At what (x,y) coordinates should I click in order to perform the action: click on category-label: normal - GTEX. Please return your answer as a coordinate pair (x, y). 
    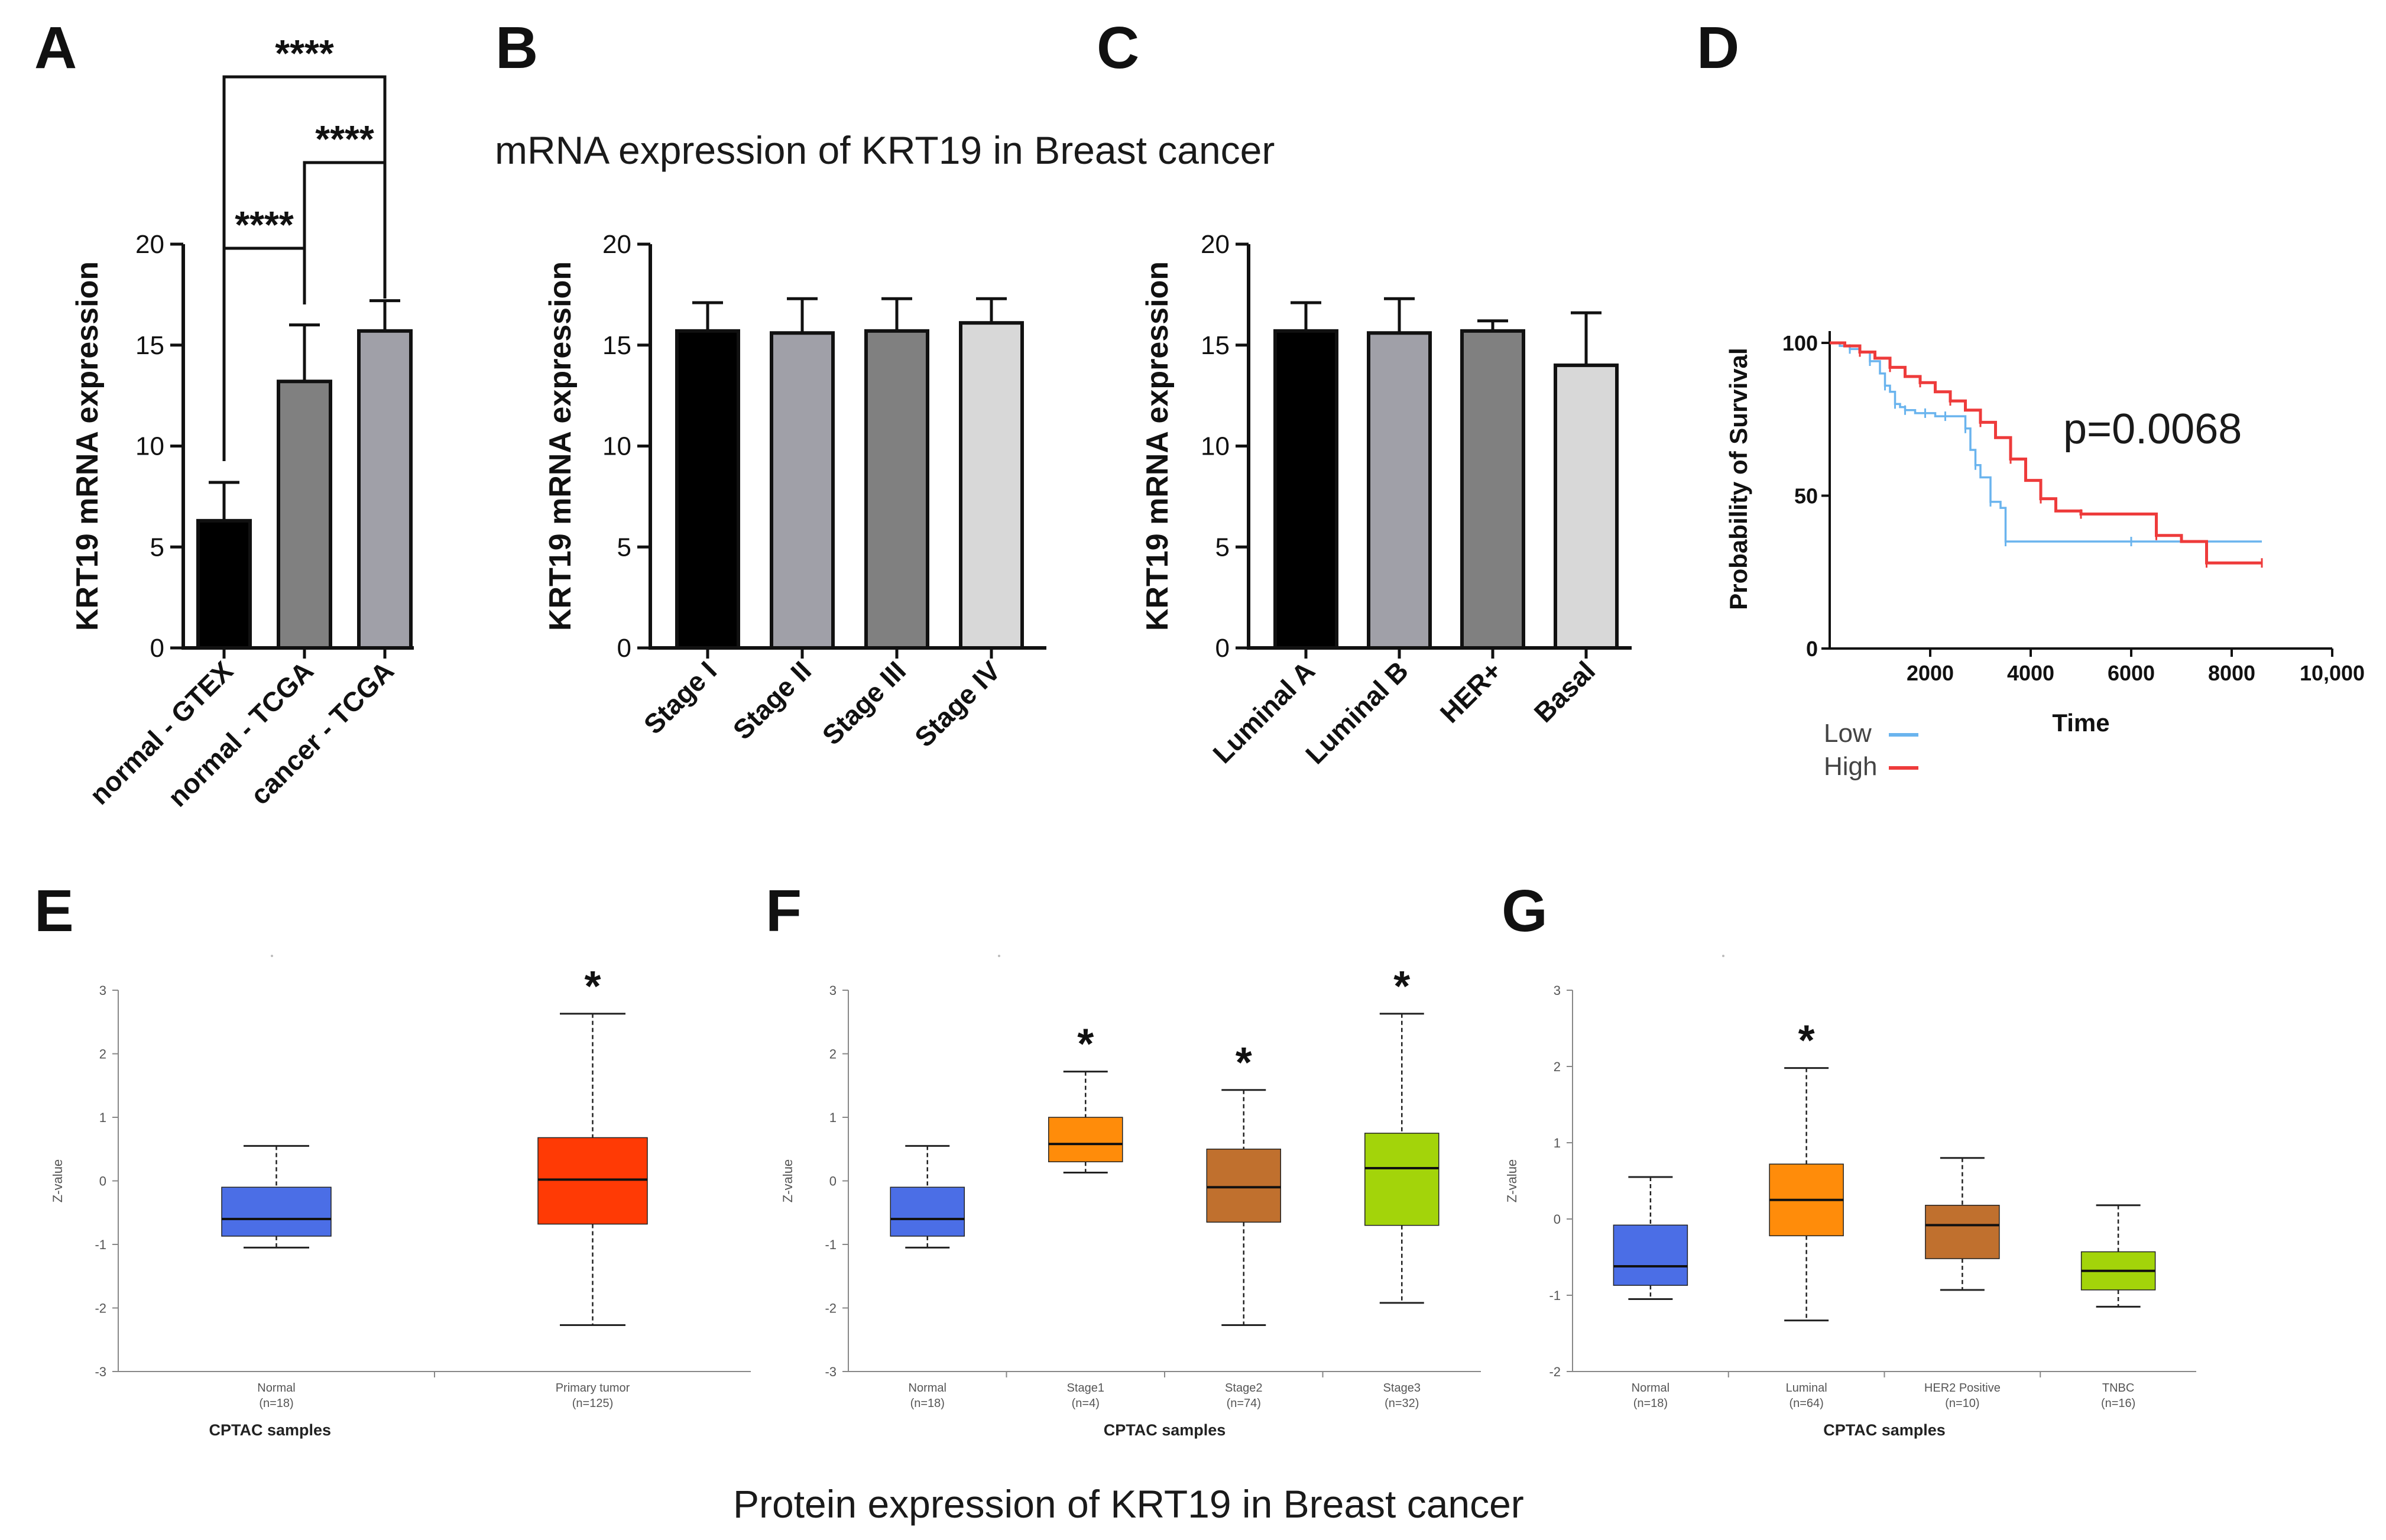
    Looking at the image, I should click on (161, 732).